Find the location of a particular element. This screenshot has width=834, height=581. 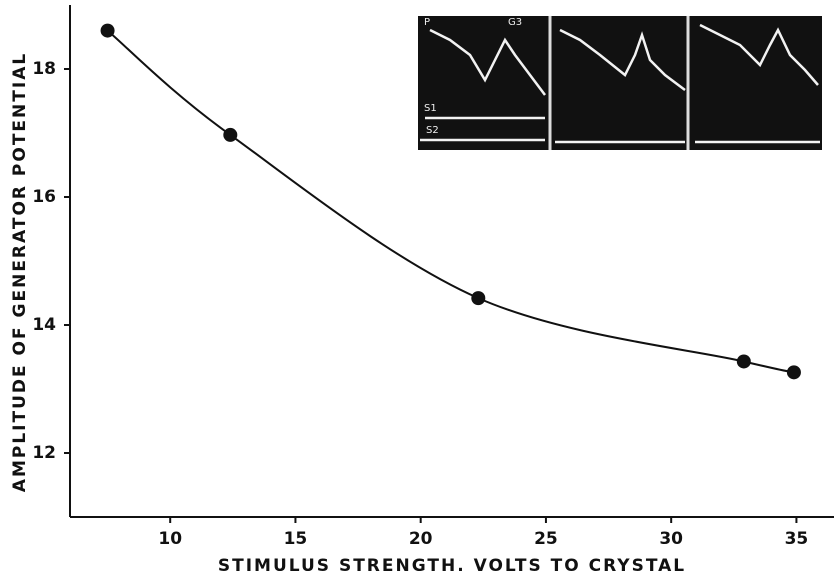

inset-baseline is located at coordinates (620, 141).